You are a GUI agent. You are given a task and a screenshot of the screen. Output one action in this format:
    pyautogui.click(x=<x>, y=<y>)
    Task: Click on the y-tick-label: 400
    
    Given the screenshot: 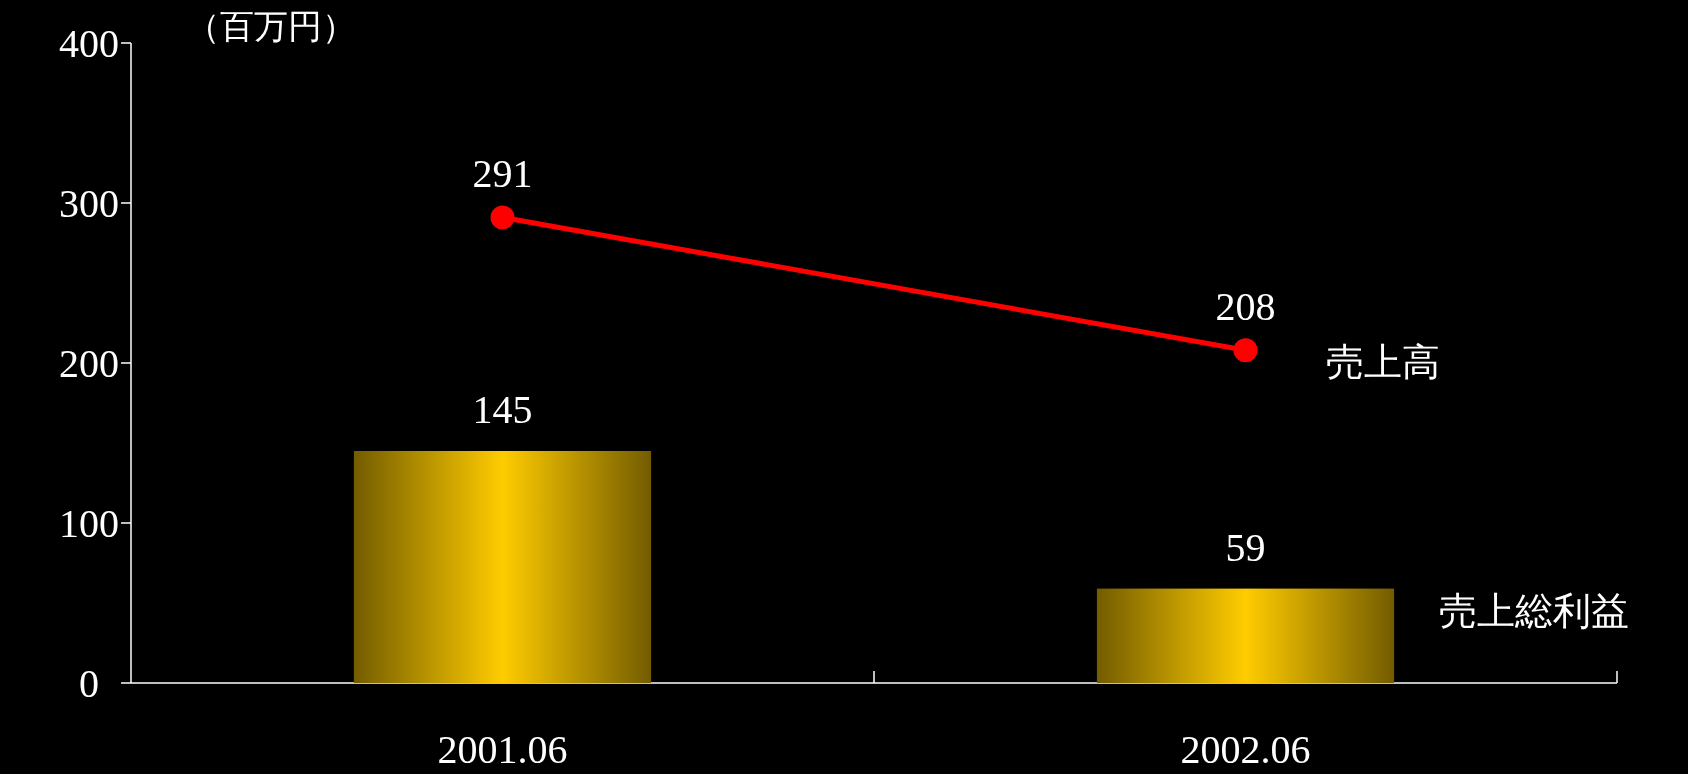 What is the action you would take?
    pyautogui.click(x=89, y=43)
    